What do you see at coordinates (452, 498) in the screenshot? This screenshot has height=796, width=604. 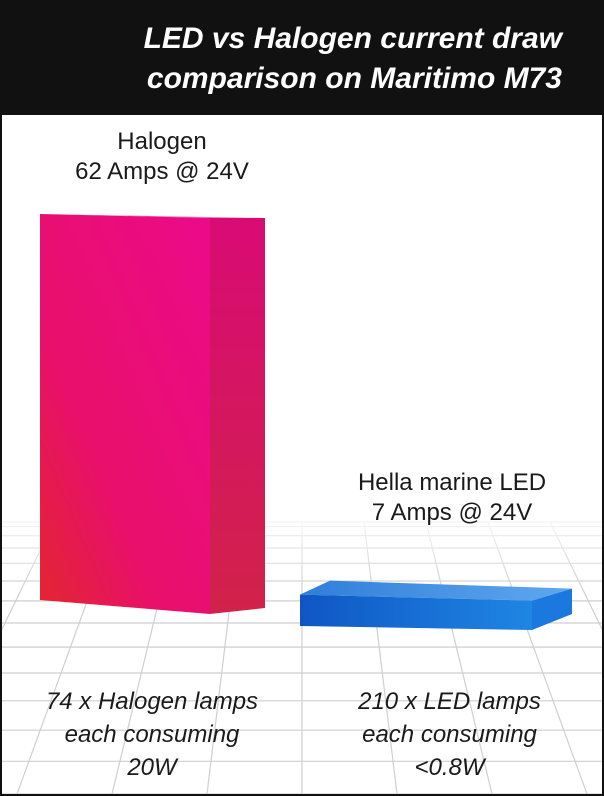 I see `led-bar-label: Hella marine LED 7 Amps @ 24V` at bounding box center [452, 498].